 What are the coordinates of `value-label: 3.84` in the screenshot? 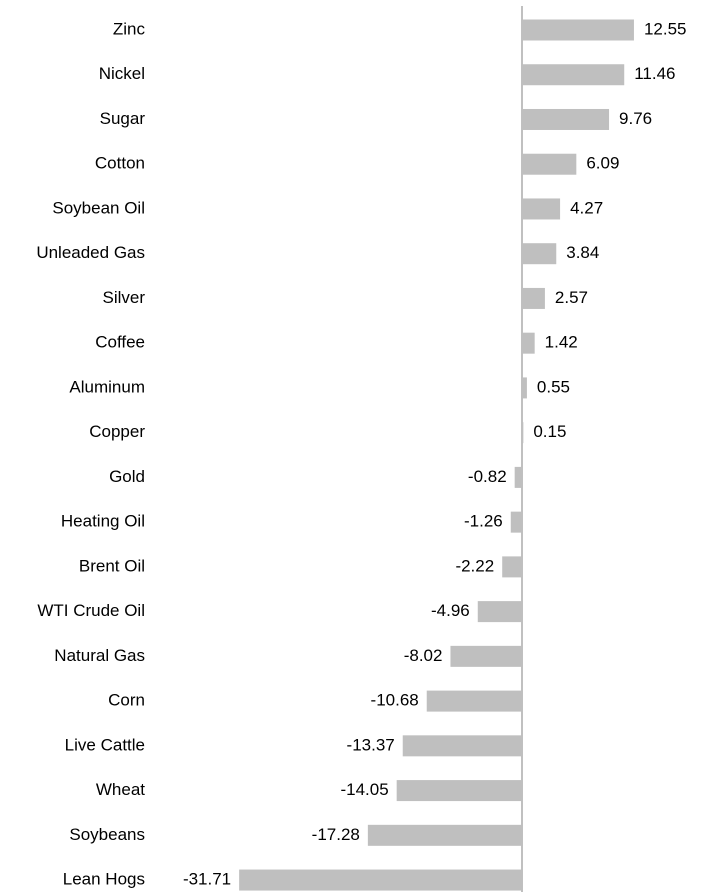 It's located at (582, 252).